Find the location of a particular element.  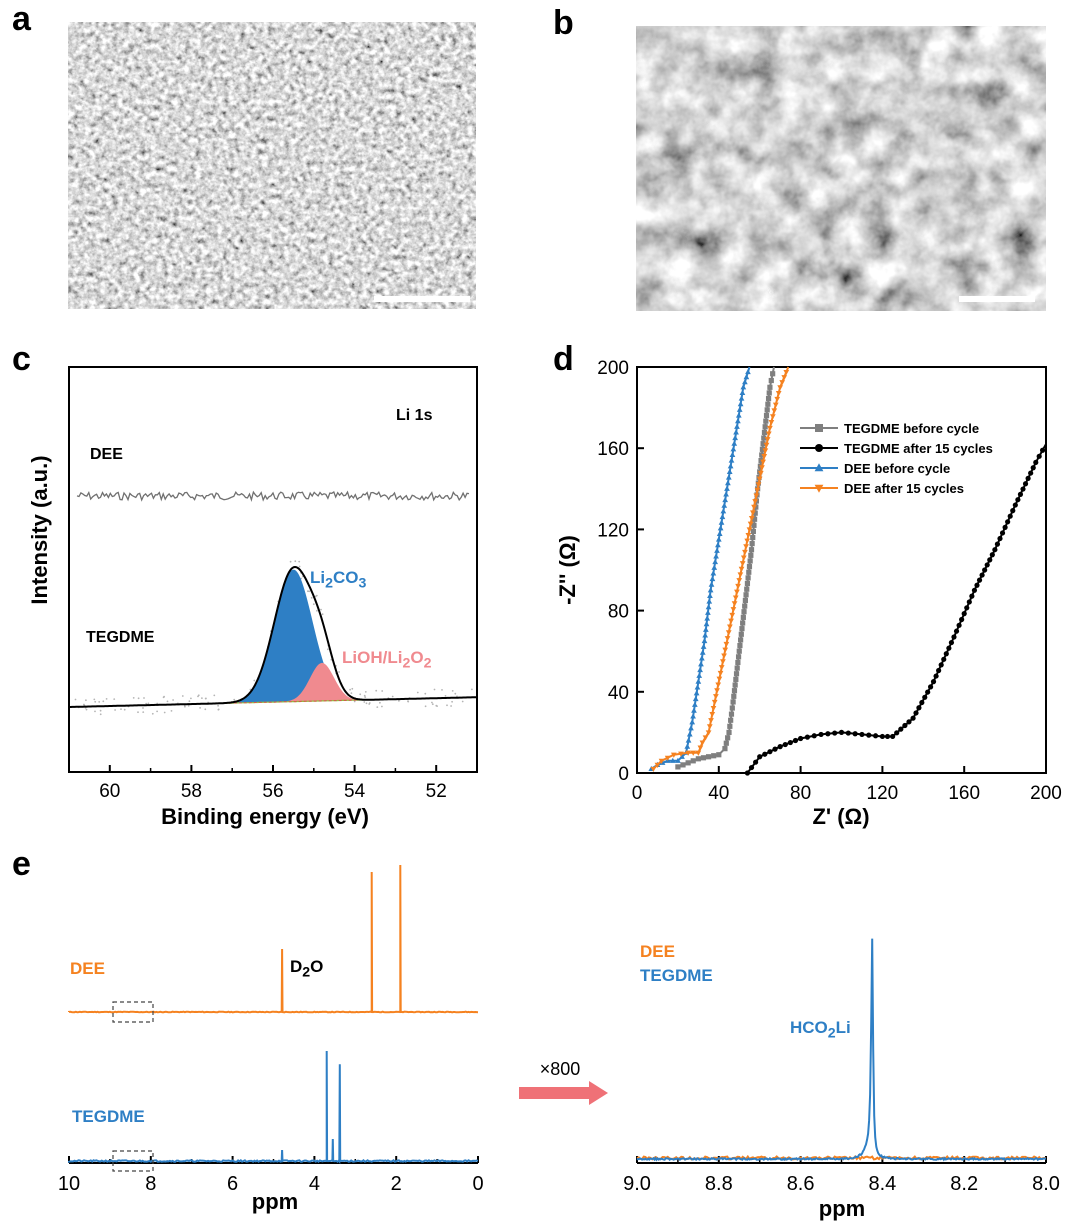

x-tick-label-d: 40 is located at coordinates (718, 793).